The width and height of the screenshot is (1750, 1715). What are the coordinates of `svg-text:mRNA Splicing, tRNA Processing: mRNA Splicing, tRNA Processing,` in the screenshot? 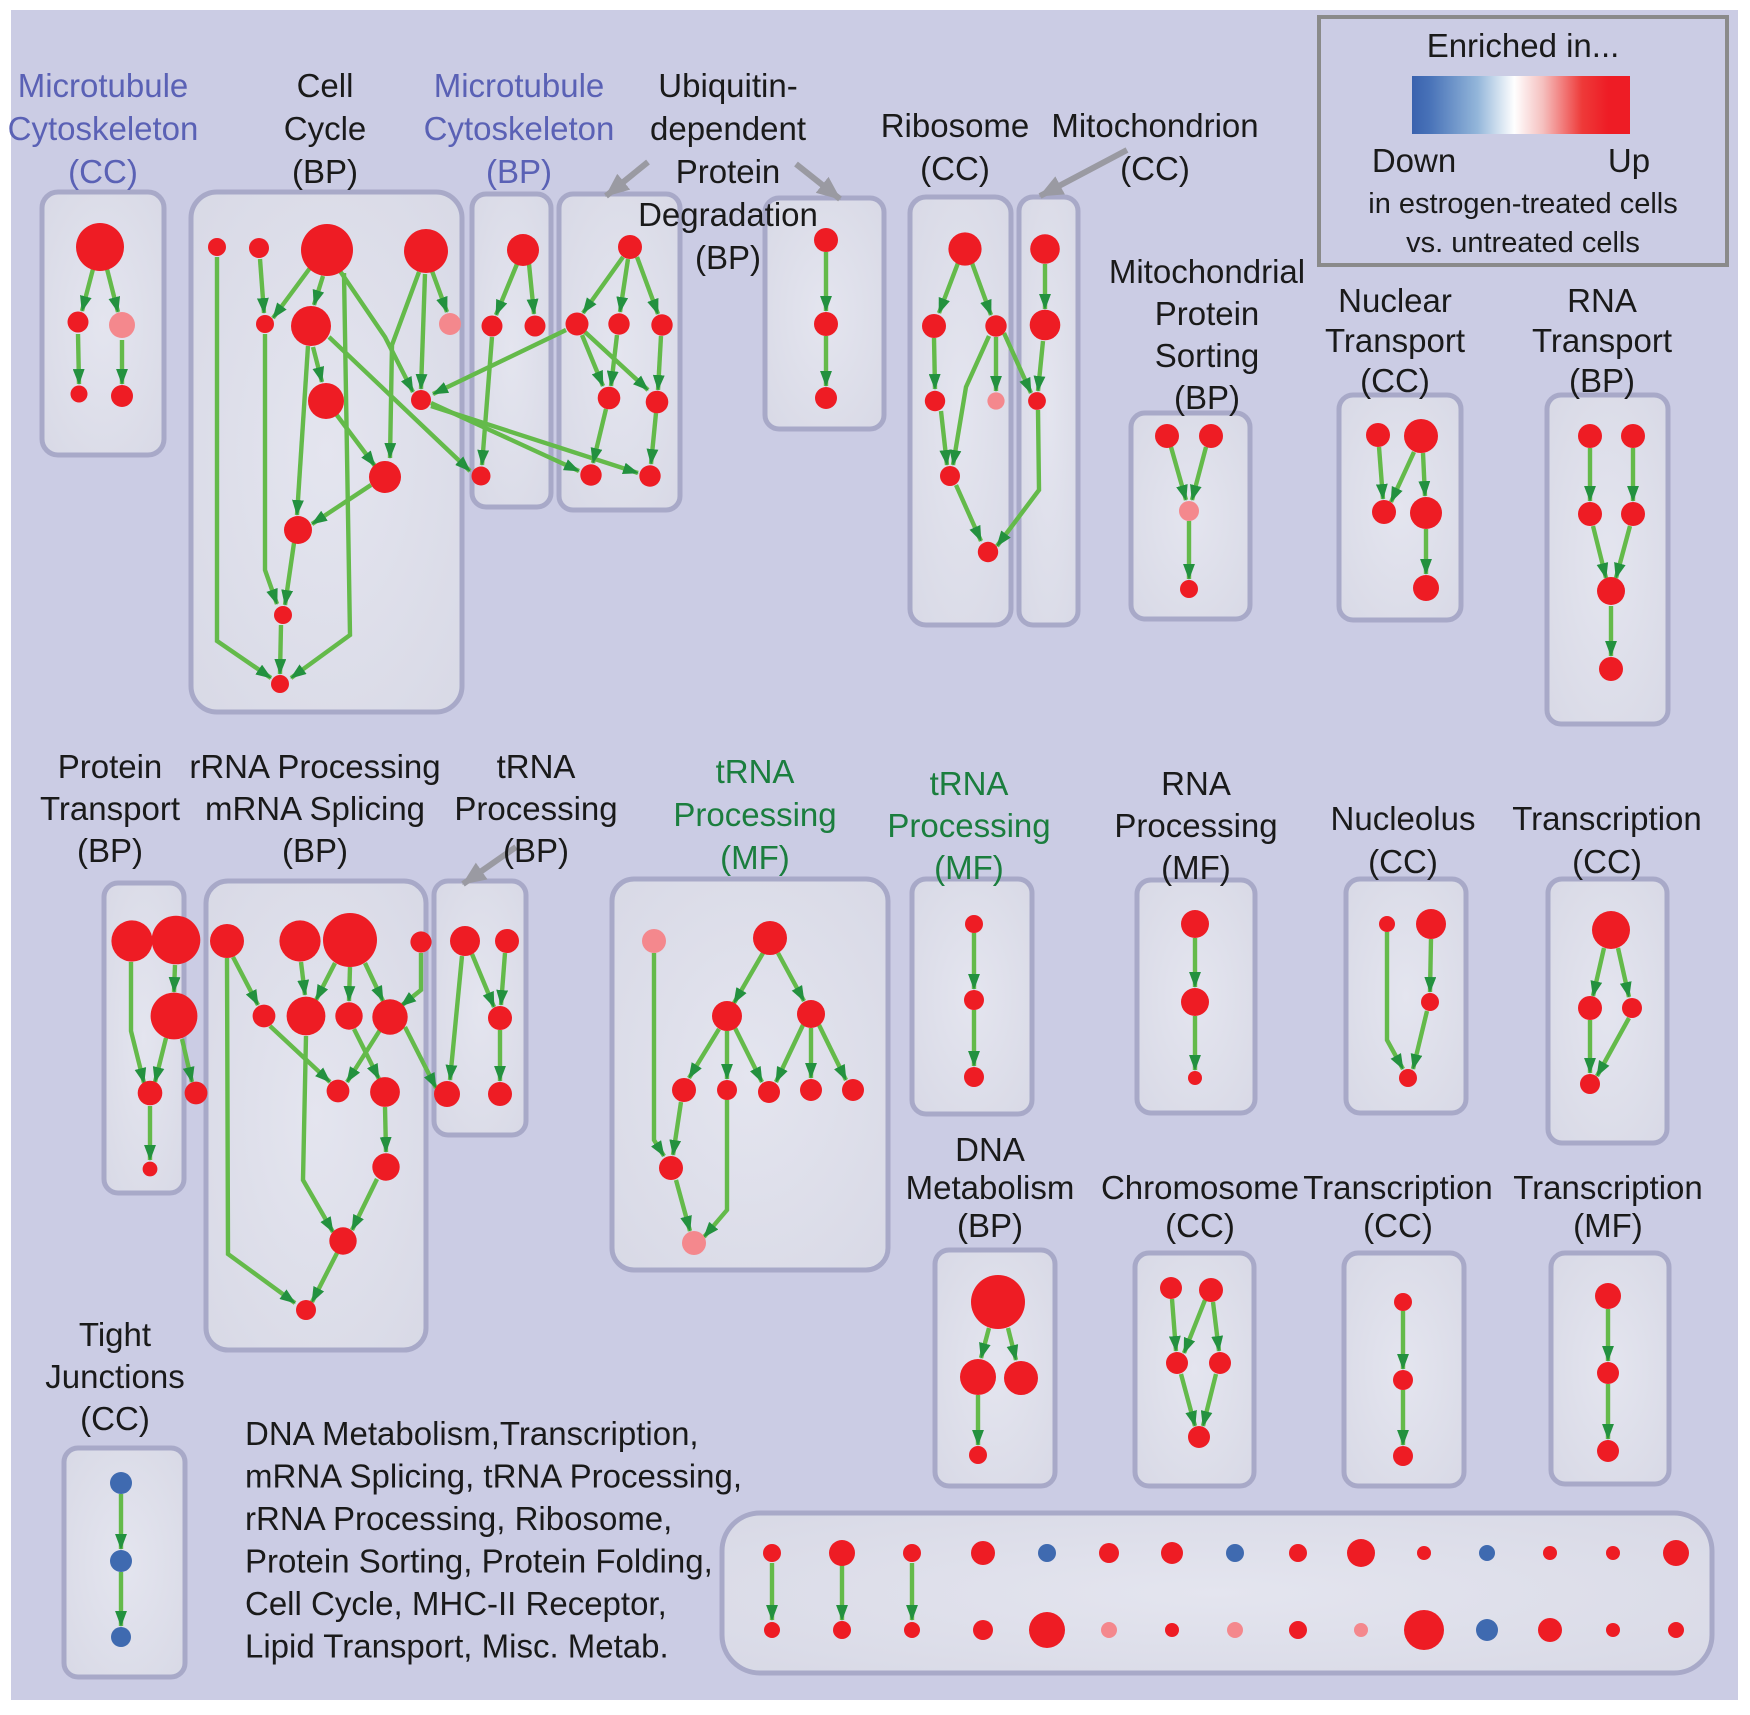 It's located at (493, 1476).